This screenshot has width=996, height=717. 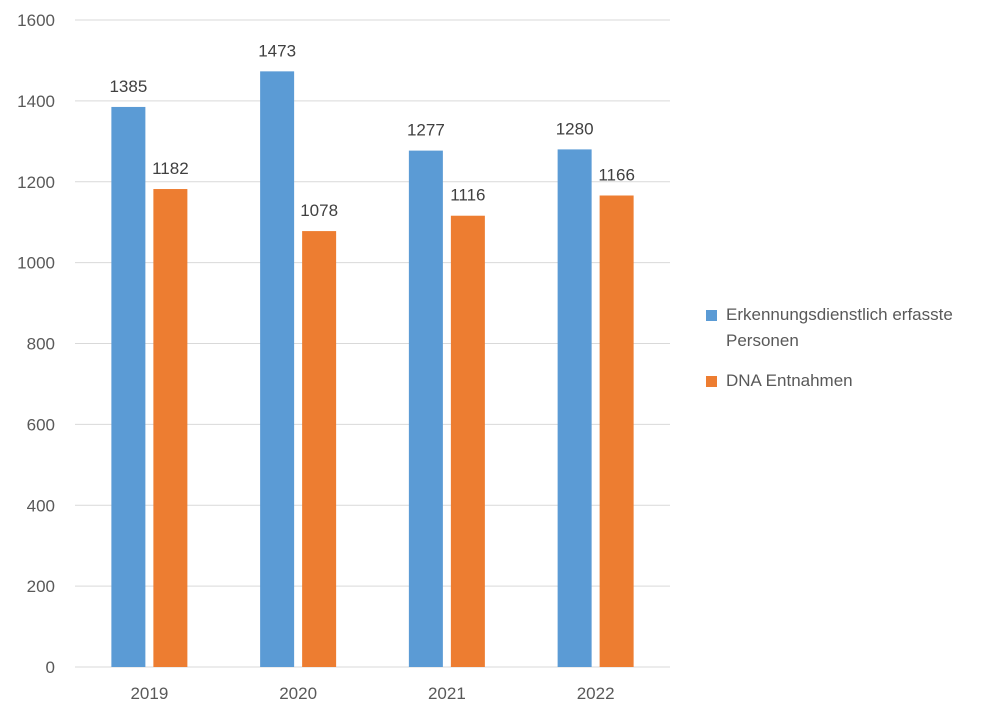 I want to click on x-tick-label-2022: 2022, so click(x=596, y=693).